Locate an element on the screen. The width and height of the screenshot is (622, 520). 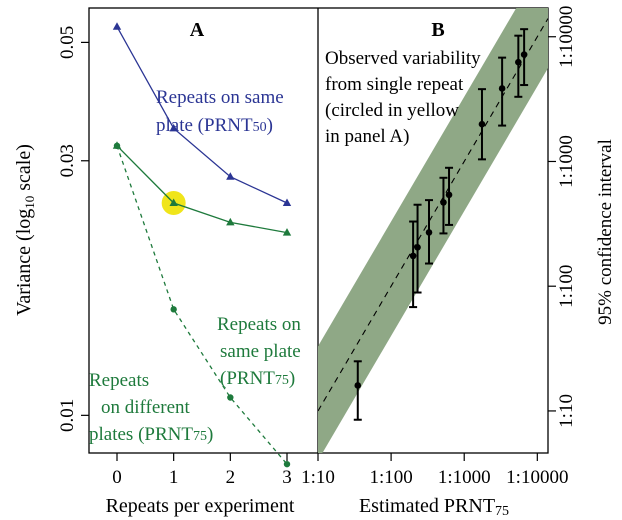
panel-a-x-tick-label: 0 is located at coordinates (117, 477).